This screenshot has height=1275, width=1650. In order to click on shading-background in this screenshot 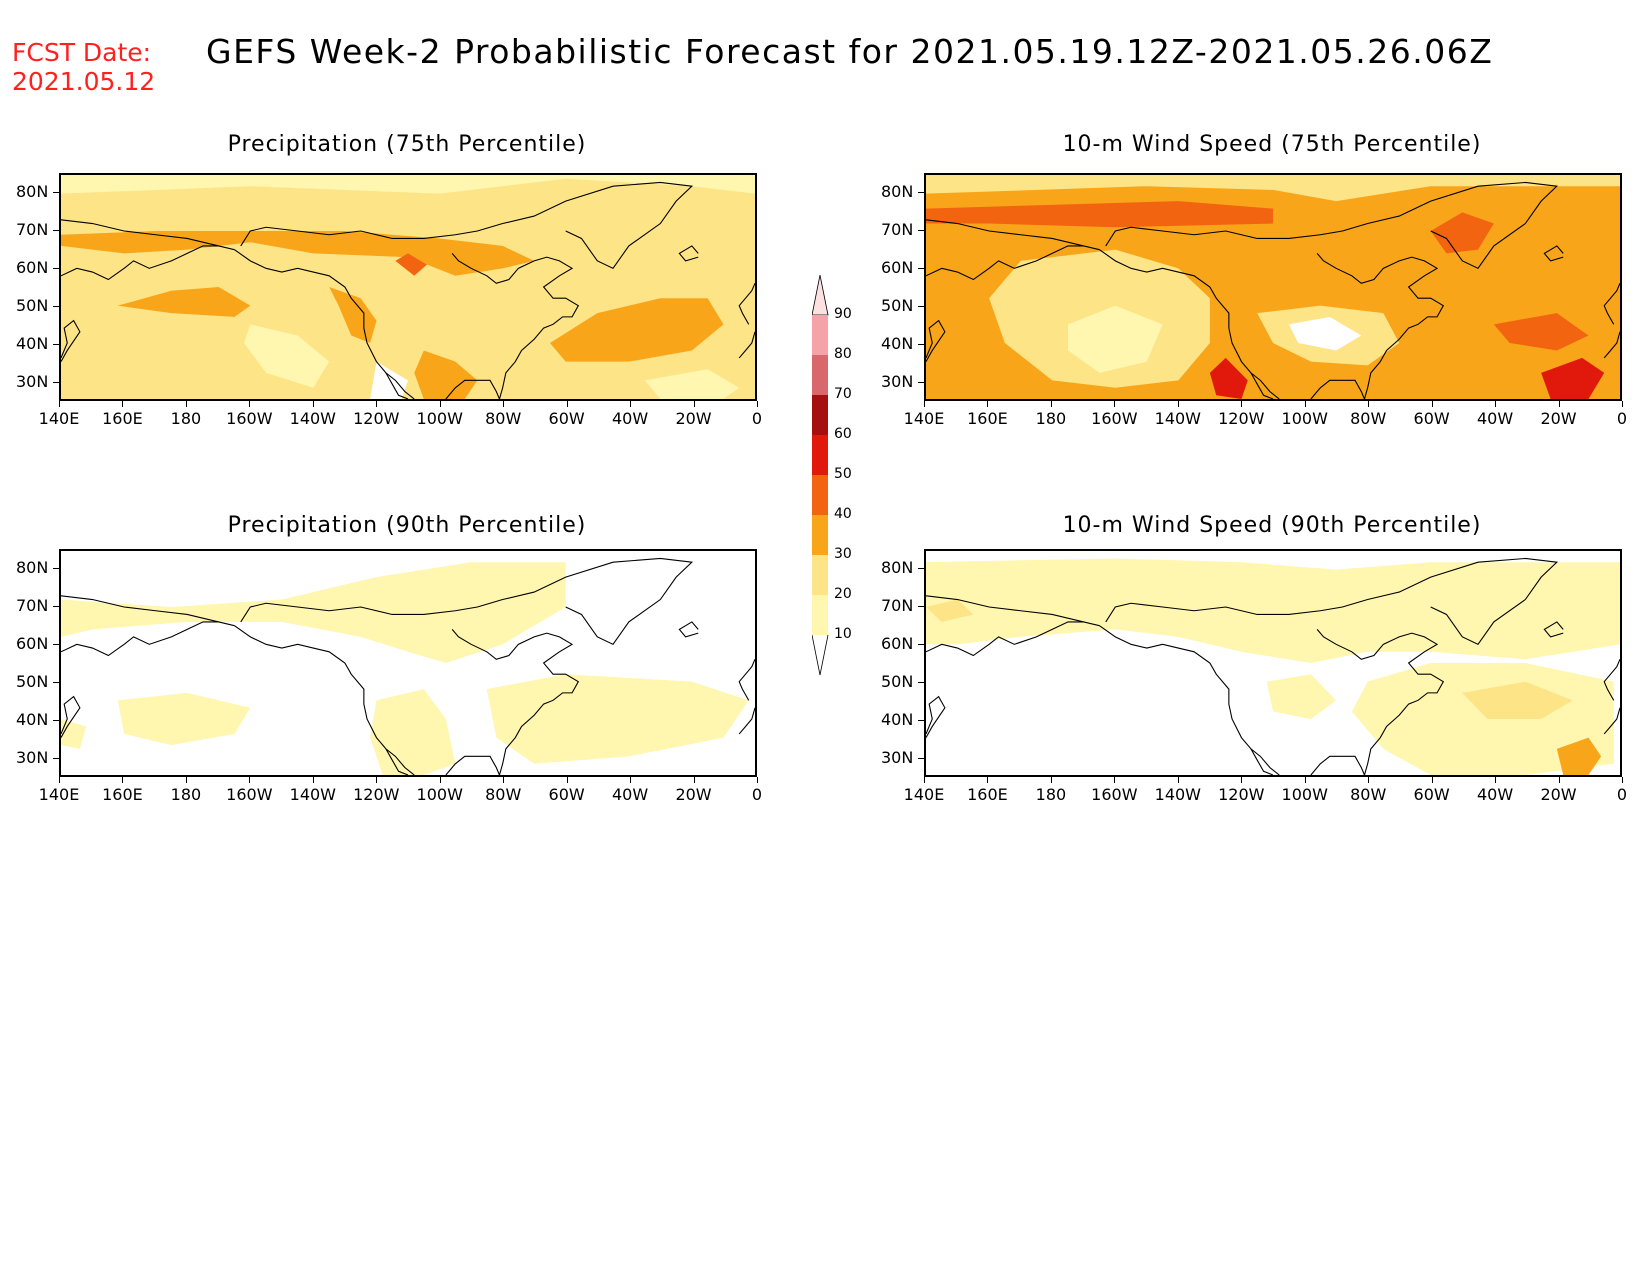, I will do `click(408, 287)`.